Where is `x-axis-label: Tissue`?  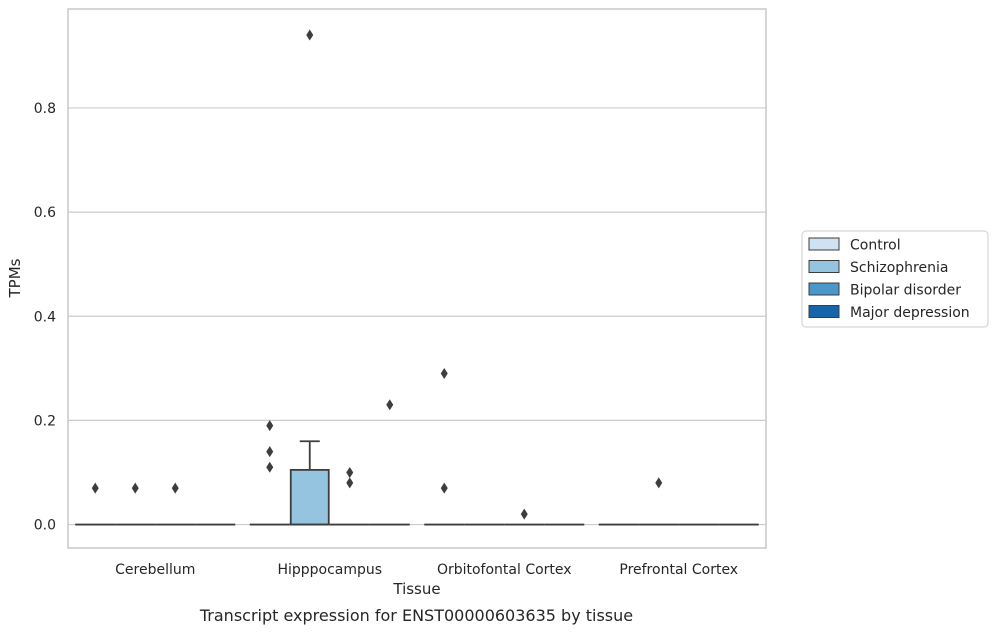
x-axis-label: Tissue is located at coordinates (416, 589).